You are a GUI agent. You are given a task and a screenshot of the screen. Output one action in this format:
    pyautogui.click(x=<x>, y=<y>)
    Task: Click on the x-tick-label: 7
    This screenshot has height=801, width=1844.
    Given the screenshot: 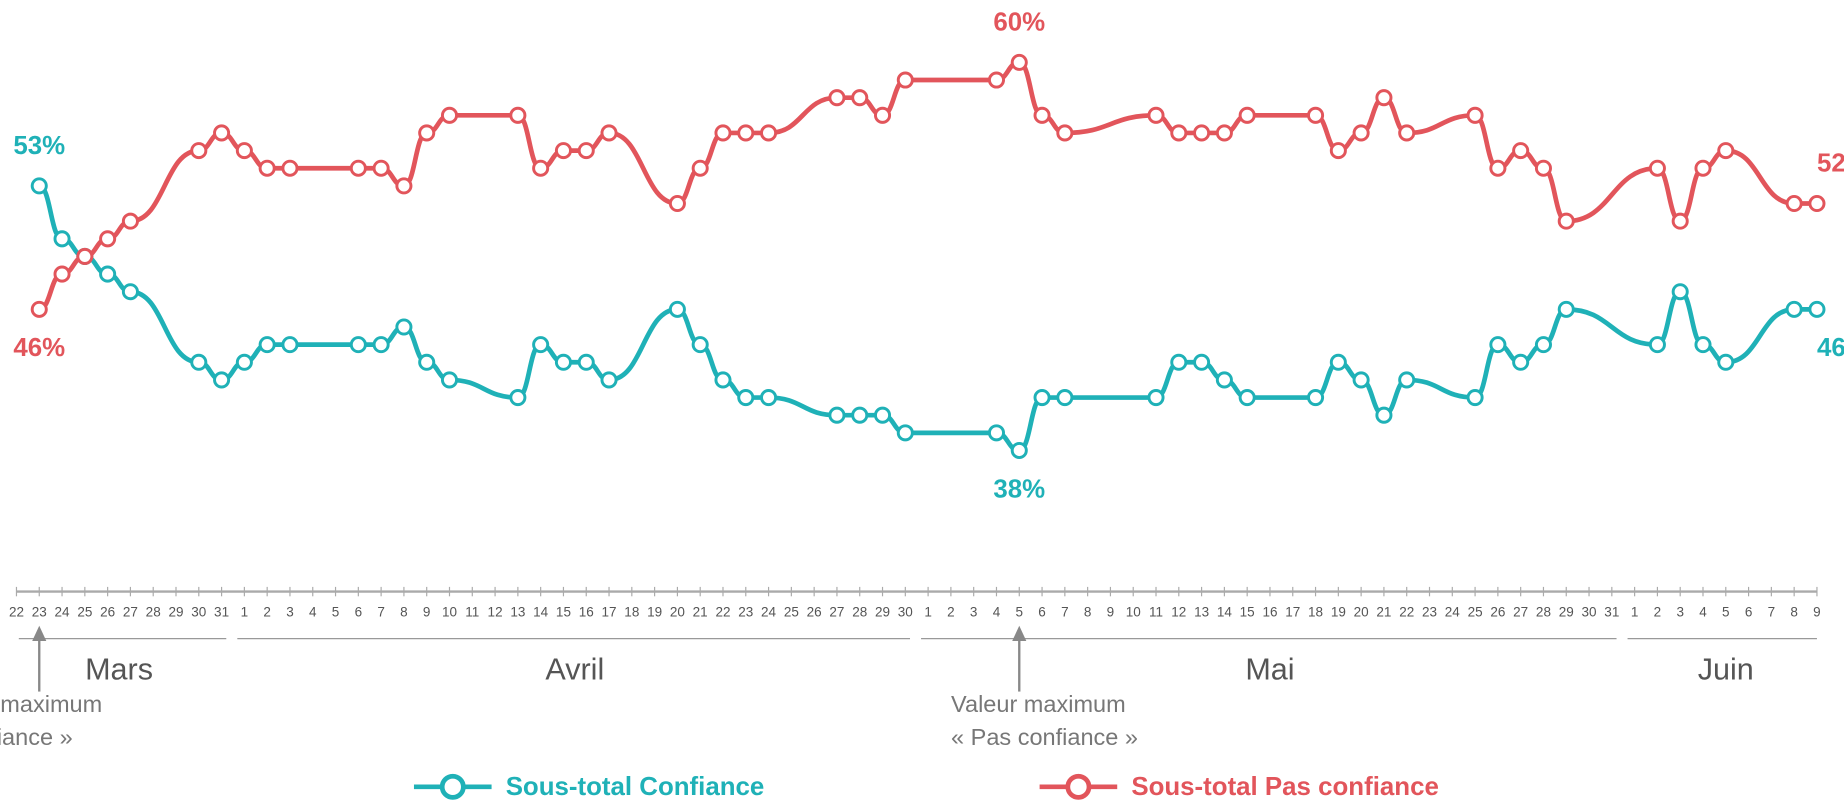 What is the action you would take?
    pyautogui.click(x=1065, y=611)
    